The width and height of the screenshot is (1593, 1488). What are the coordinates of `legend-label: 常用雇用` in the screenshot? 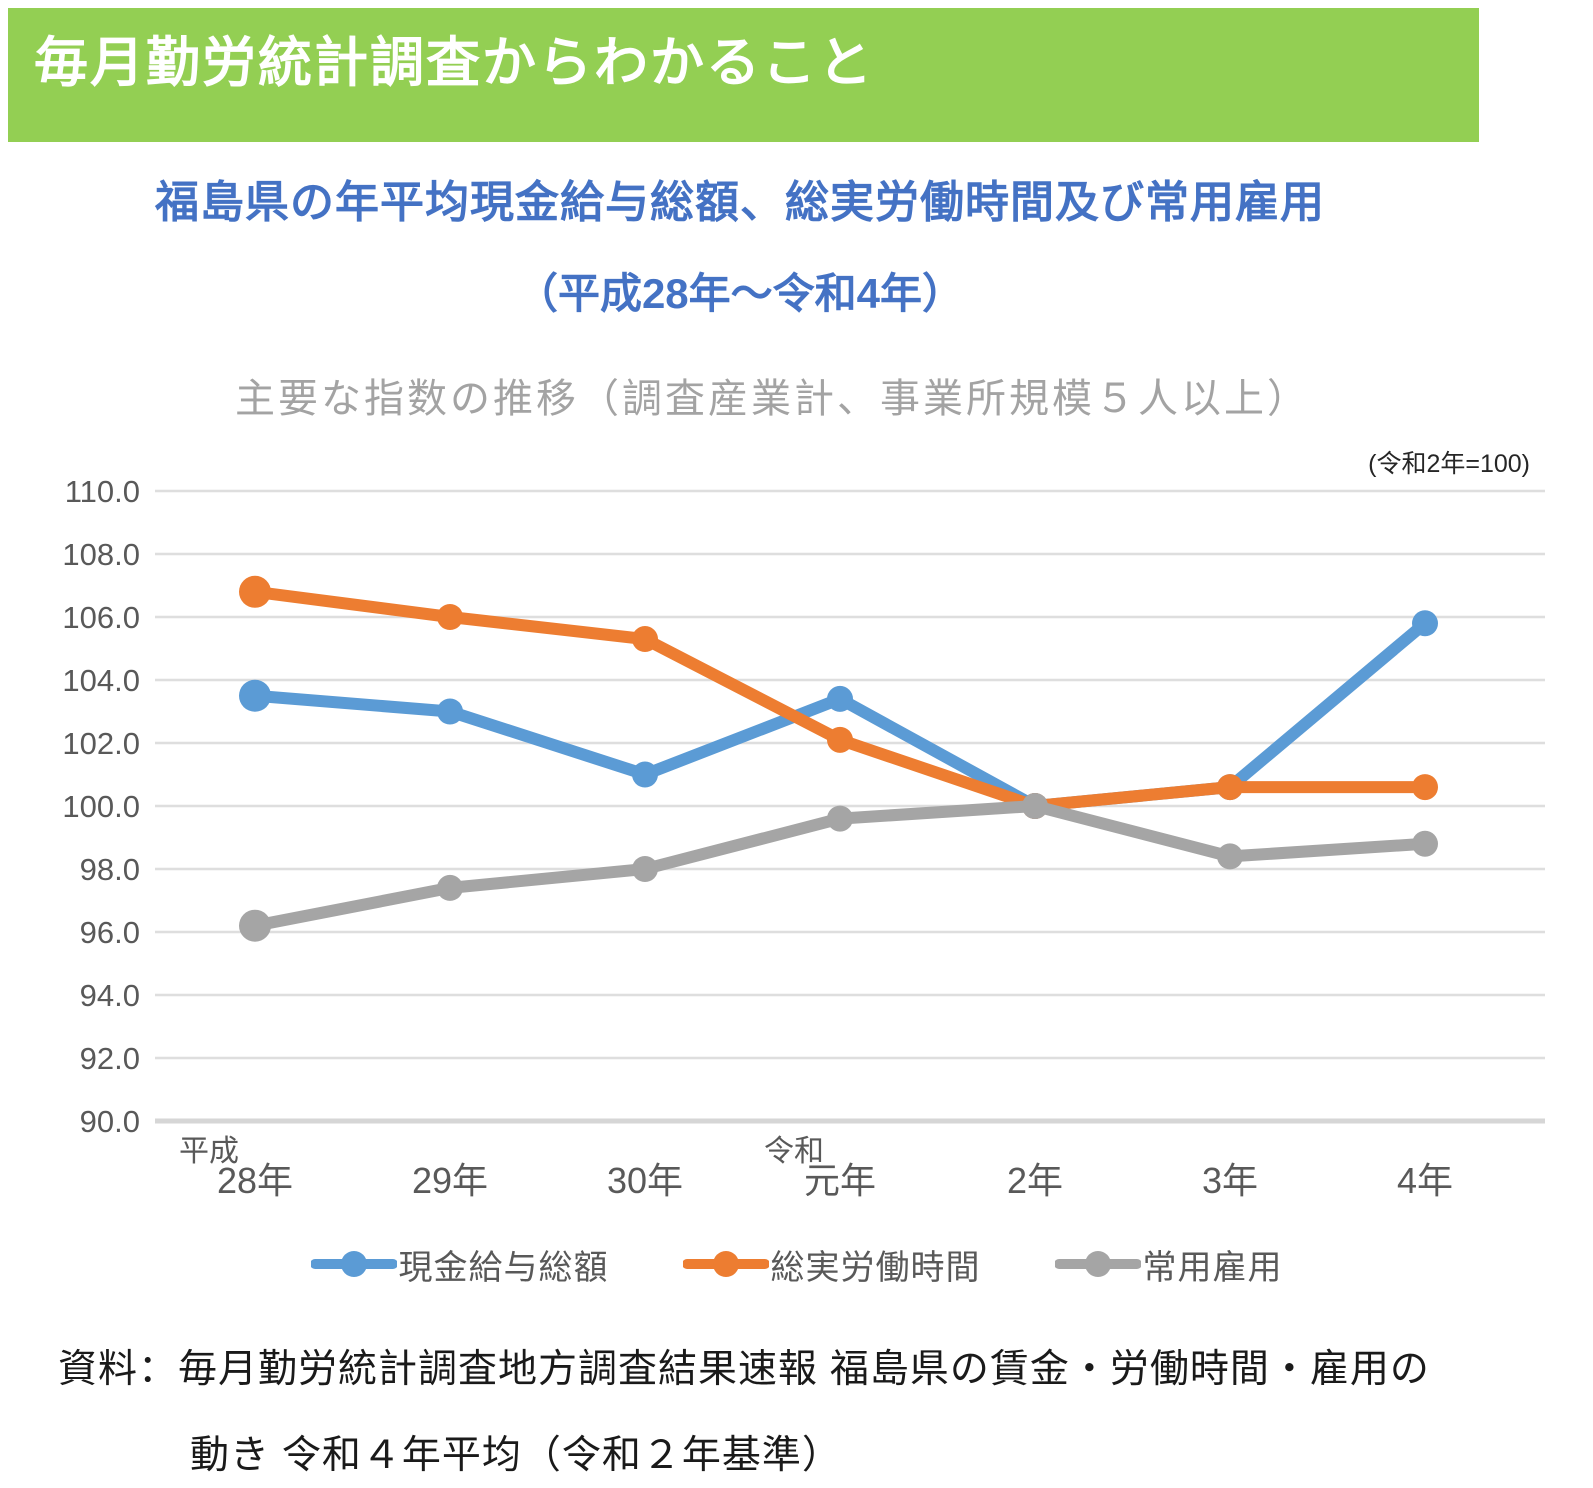 It's located at (1212, 1267).